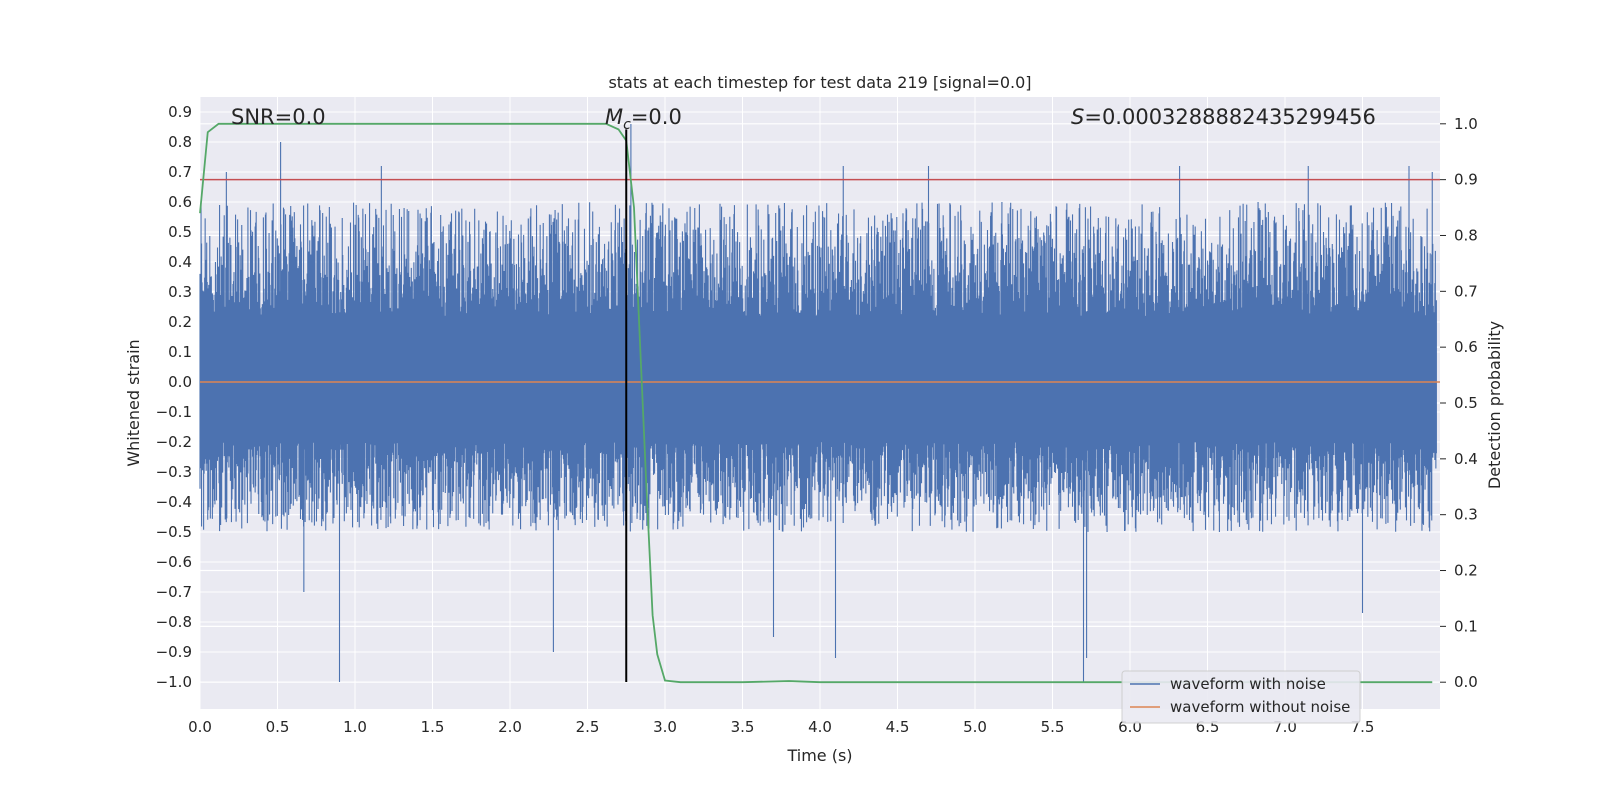 The height and width of the screenshot is (800, 1600). Describe the element at coordinates (180, 292) in the screenshot. I see `y-left-tick-label: 0.3` at that location.